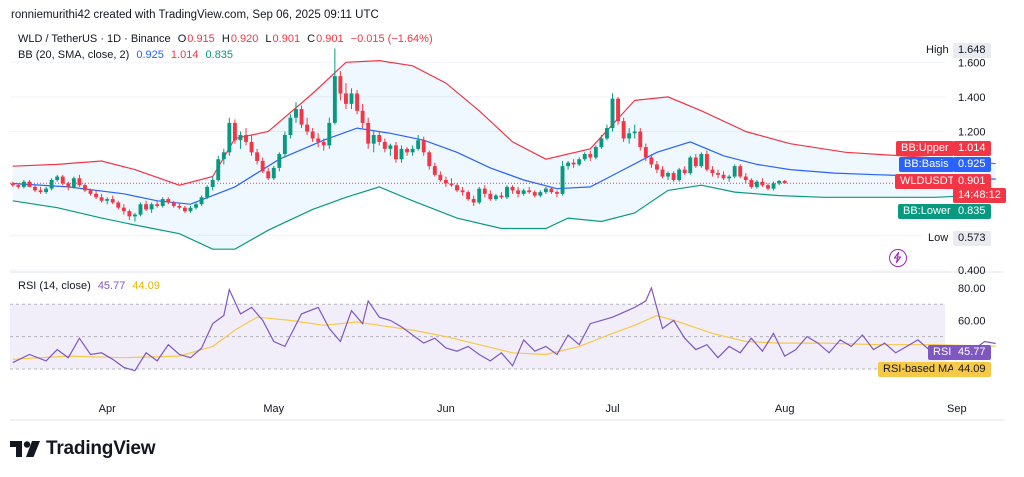 The height and width of the screenshot is (477, 1024). I want to click on rsi-legend: RSI (14, close) 45.77 44.09, so click(91, 286).